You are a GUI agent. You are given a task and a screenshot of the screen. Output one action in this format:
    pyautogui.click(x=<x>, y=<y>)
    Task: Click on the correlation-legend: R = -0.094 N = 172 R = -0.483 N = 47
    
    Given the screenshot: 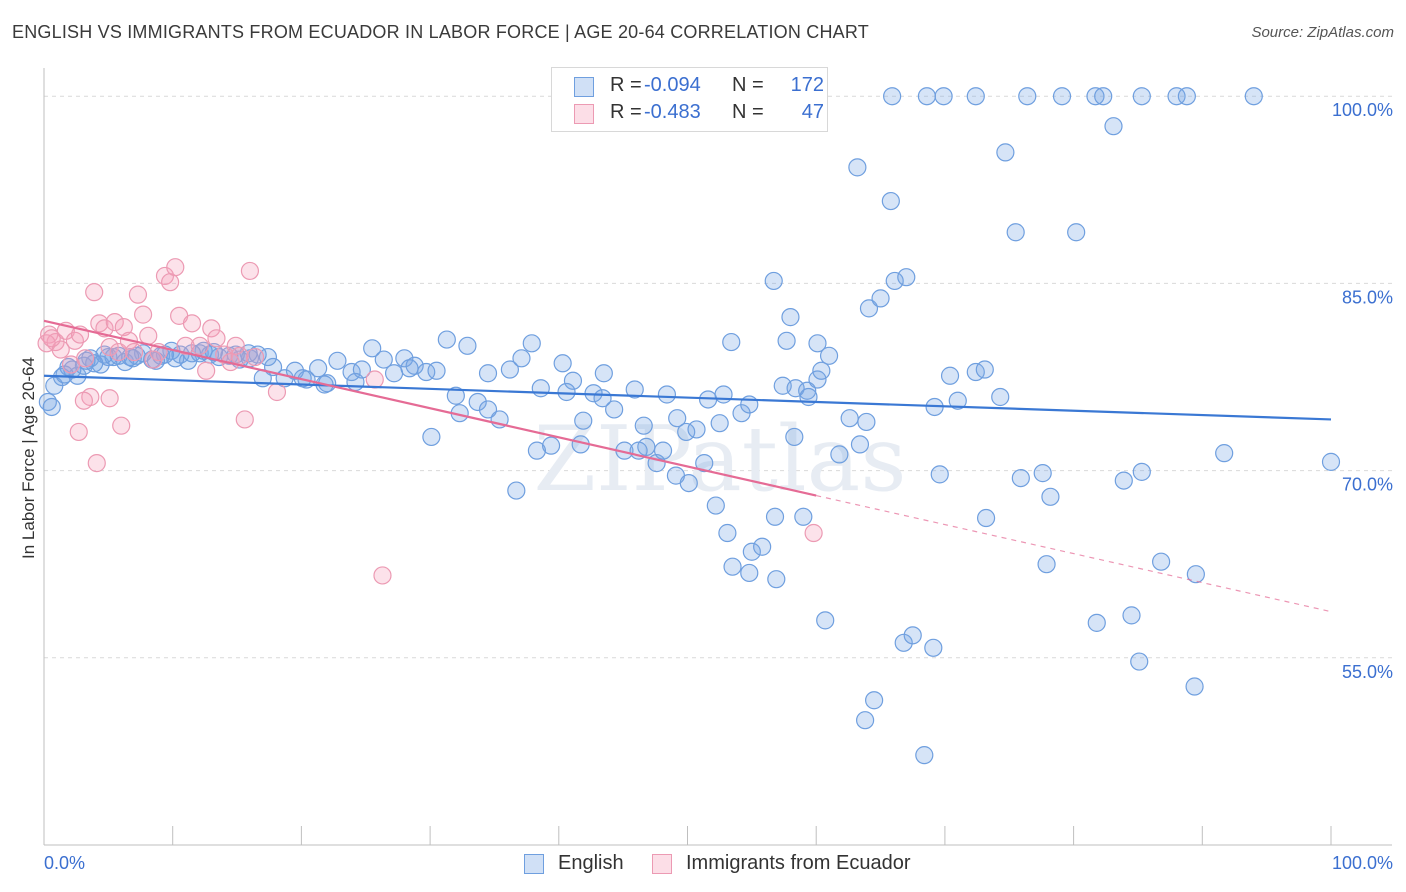 What is the action you would take?
    pyautogui.click(x=689, y=99)
    